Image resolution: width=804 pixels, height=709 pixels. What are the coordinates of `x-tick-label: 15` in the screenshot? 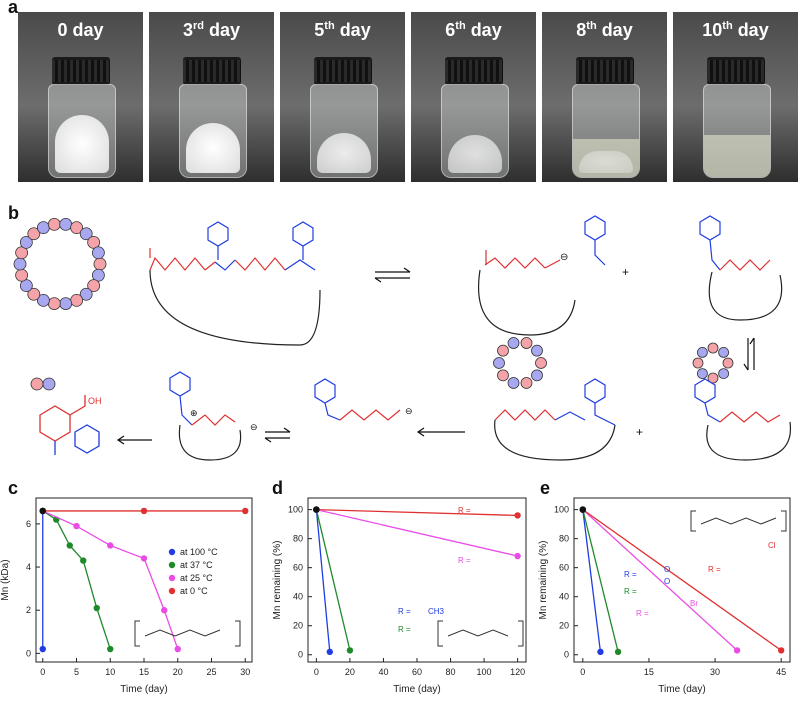 It's located at (649, 672).